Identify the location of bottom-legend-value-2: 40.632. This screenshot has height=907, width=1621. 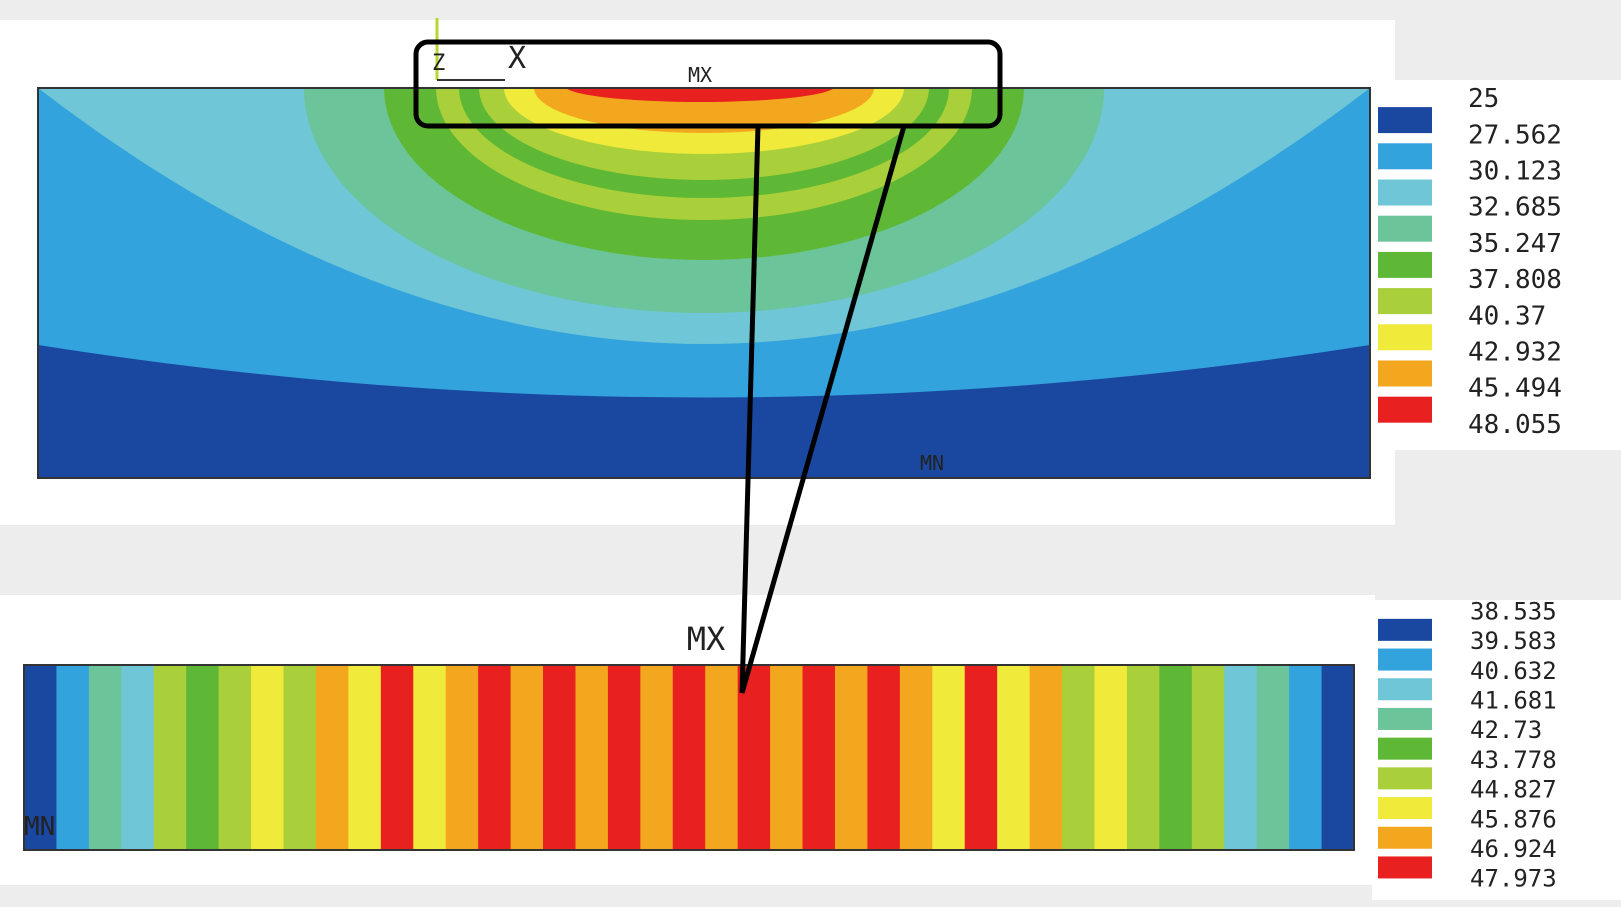
(1513, 671).